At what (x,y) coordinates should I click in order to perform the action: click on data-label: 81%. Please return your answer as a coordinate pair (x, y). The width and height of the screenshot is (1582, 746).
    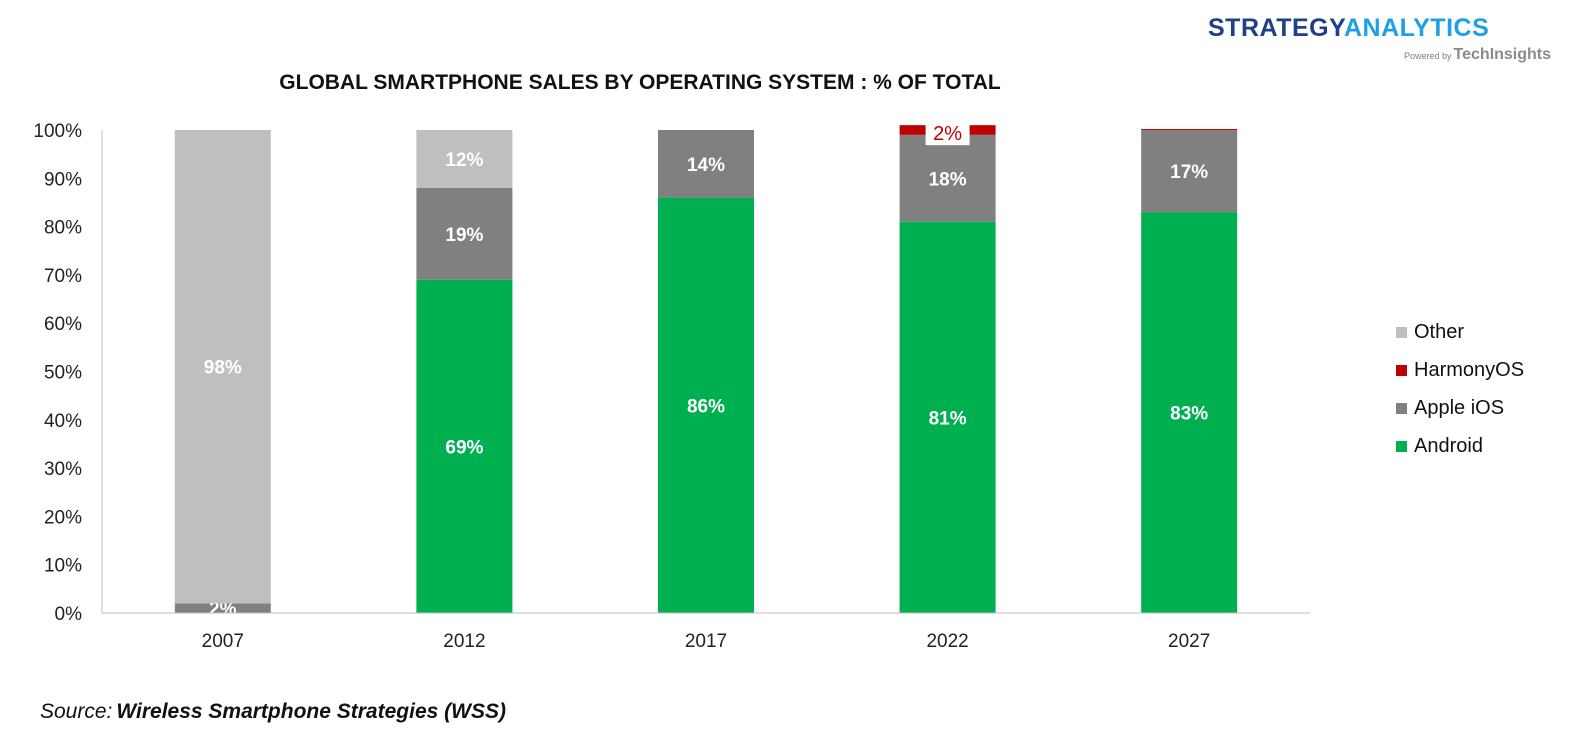
    Looking at the image, I should click on (948, 418).